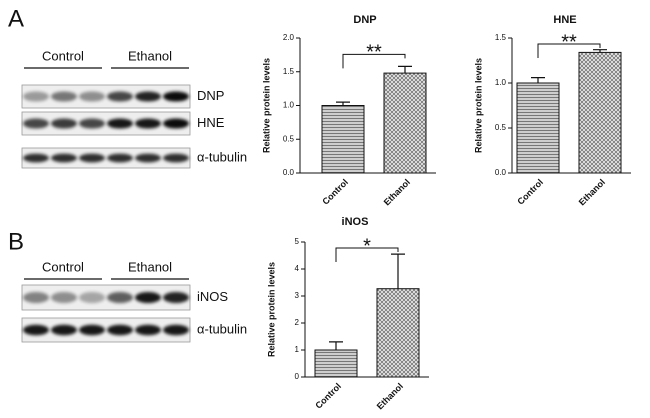 This screenshot has height=418, width=650. I want to click on significance-label: *, so click(367, 246).